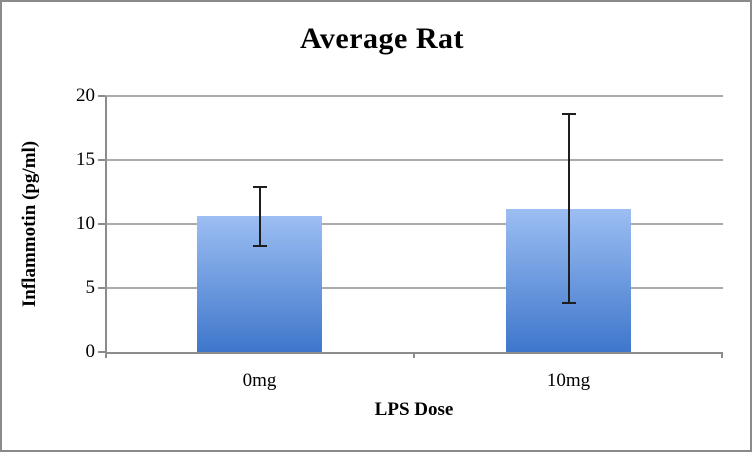 Image resolution: width=752 pixels, height=452 pixels. I want to click on y-tick-label-0: 0, so click(90, 351).